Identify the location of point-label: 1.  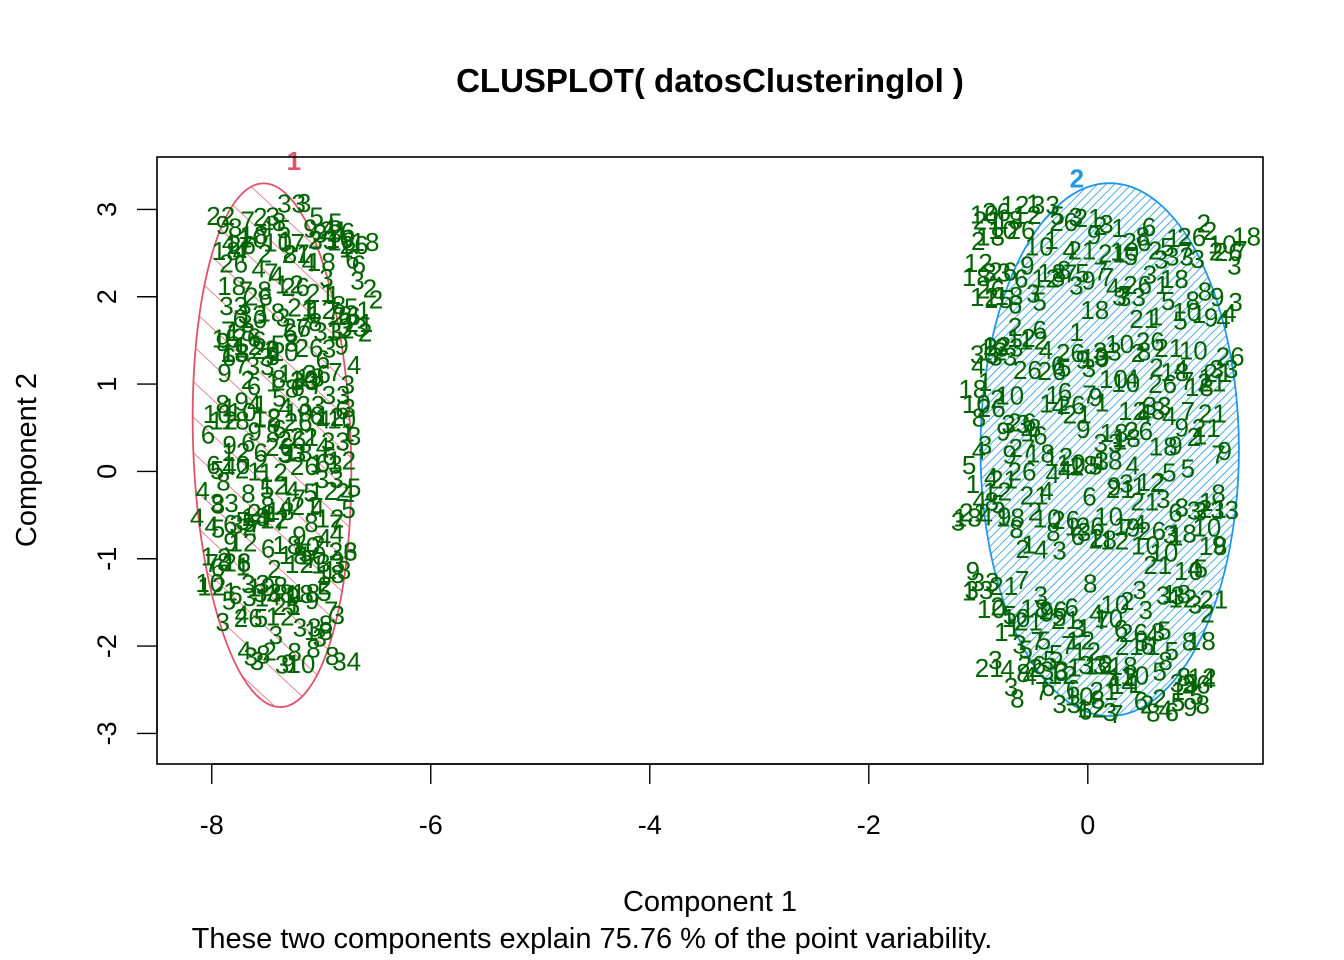
(969, 592).